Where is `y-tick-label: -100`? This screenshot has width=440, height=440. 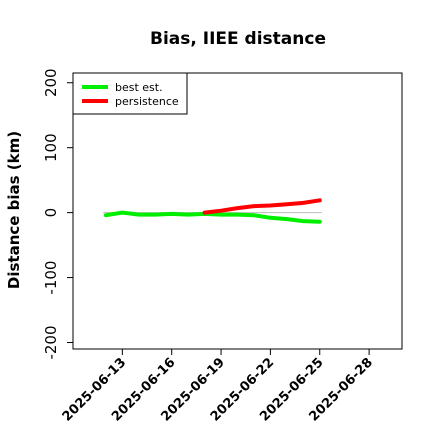 y-tick-label: -100 is located at coordinates (51, 278).